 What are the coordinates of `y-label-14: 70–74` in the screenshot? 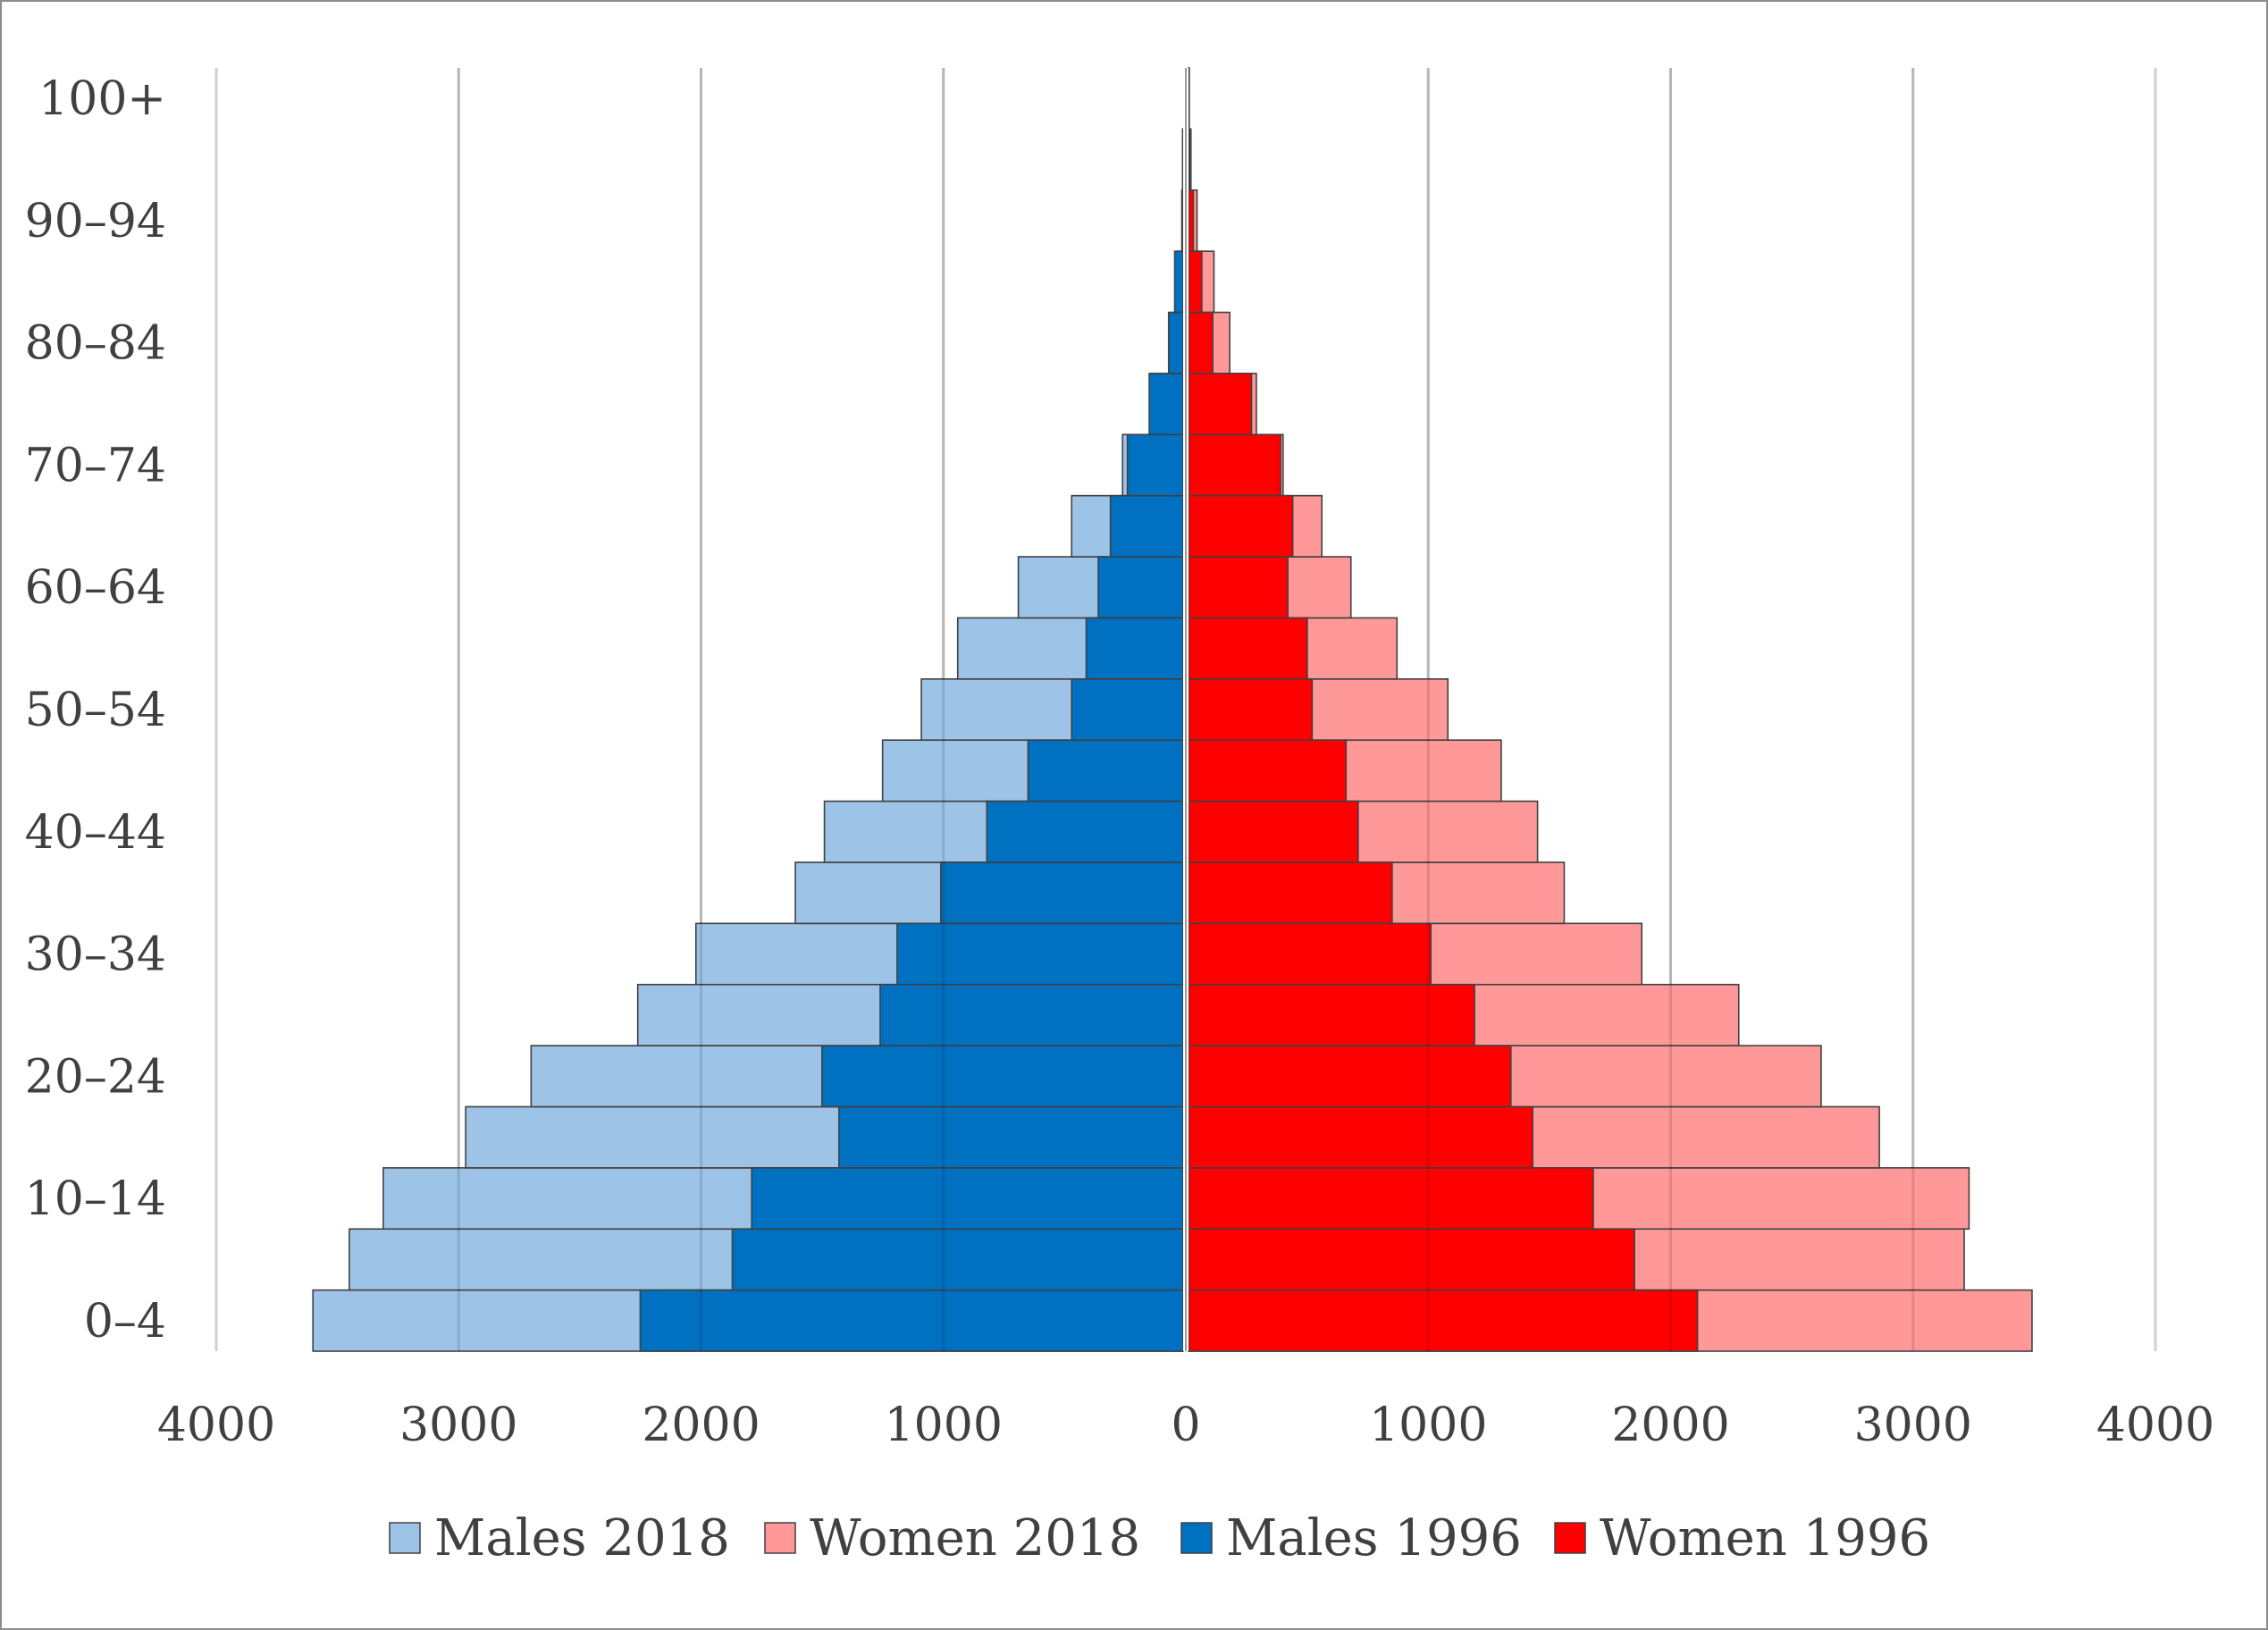 It's located at (95, 465).